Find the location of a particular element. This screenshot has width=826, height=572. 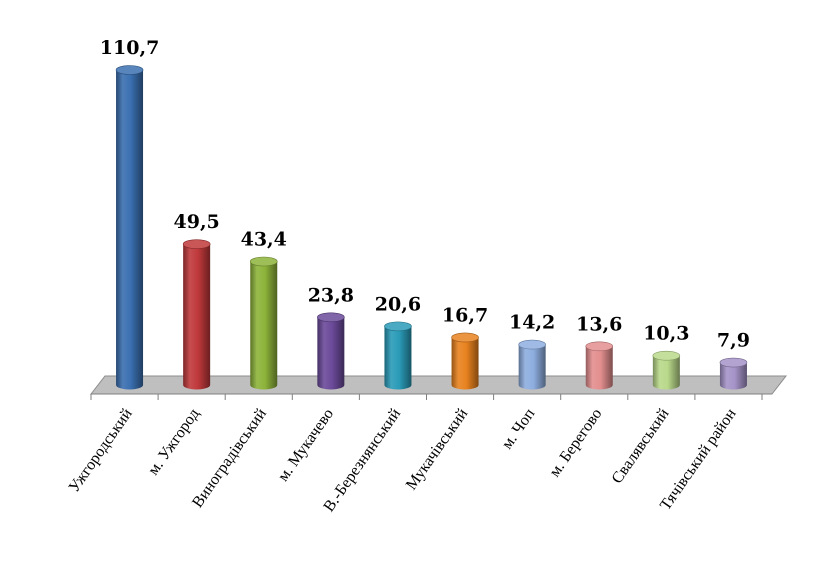

value-label: 7,9 is located at coordinates (733, 341).